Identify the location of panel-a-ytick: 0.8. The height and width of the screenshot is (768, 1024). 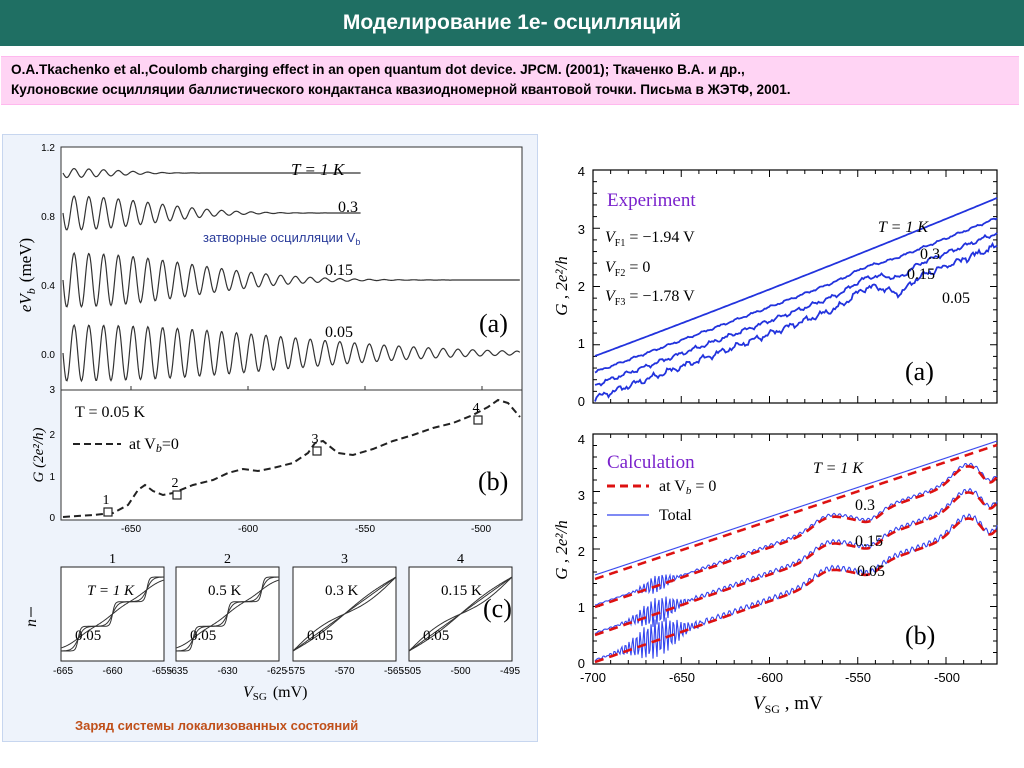
(48, 217).